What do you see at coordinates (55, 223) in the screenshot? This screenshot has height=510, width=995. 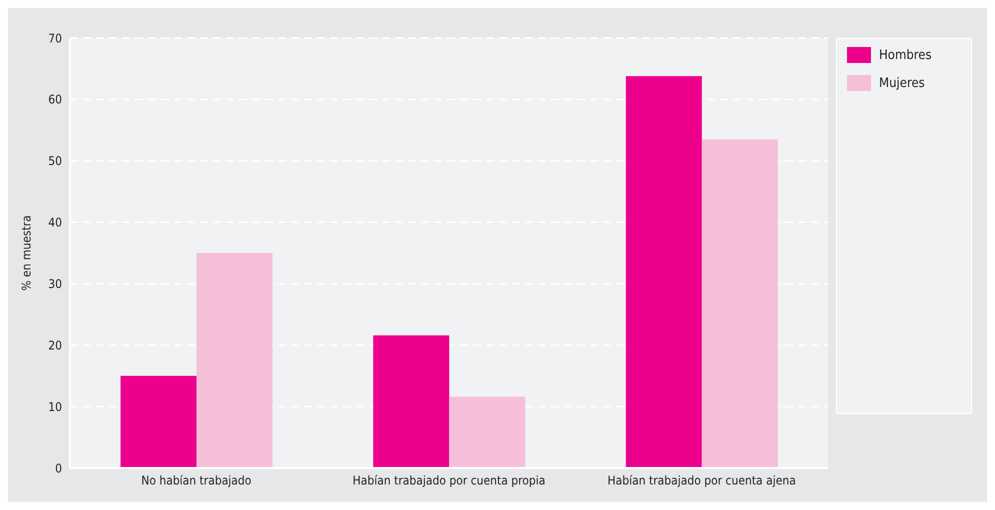 I see `y-tick-label: 40` at bounding box center [55, 223].